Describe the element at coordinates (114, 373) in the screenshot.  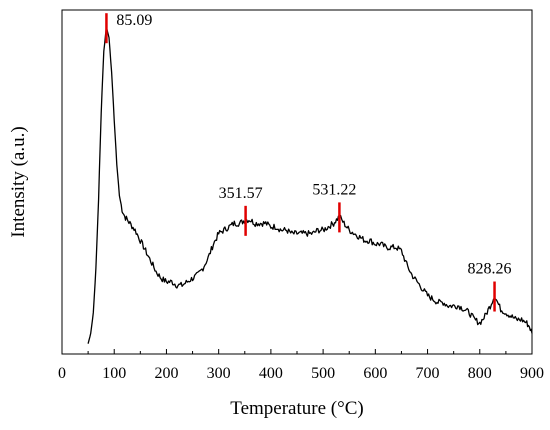
I see `x-tick-label: 100` at that location.